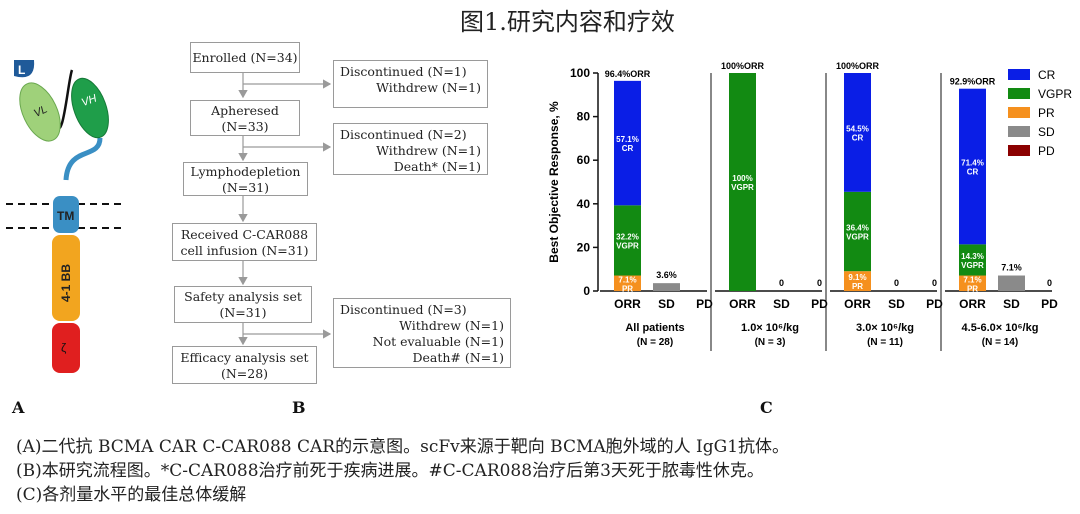 The width and height of the screenshot is (1080, 514). I want to click on y-tick-label: 80, so click(584, 117).